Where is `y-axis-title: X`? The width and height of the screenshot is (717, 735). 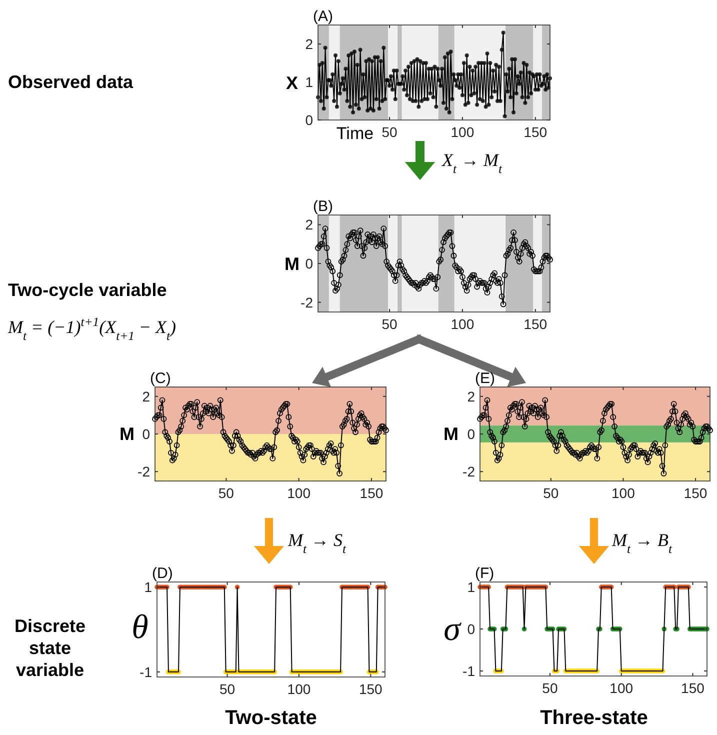 y-axis-title: X is located at coordinates (292, 83).